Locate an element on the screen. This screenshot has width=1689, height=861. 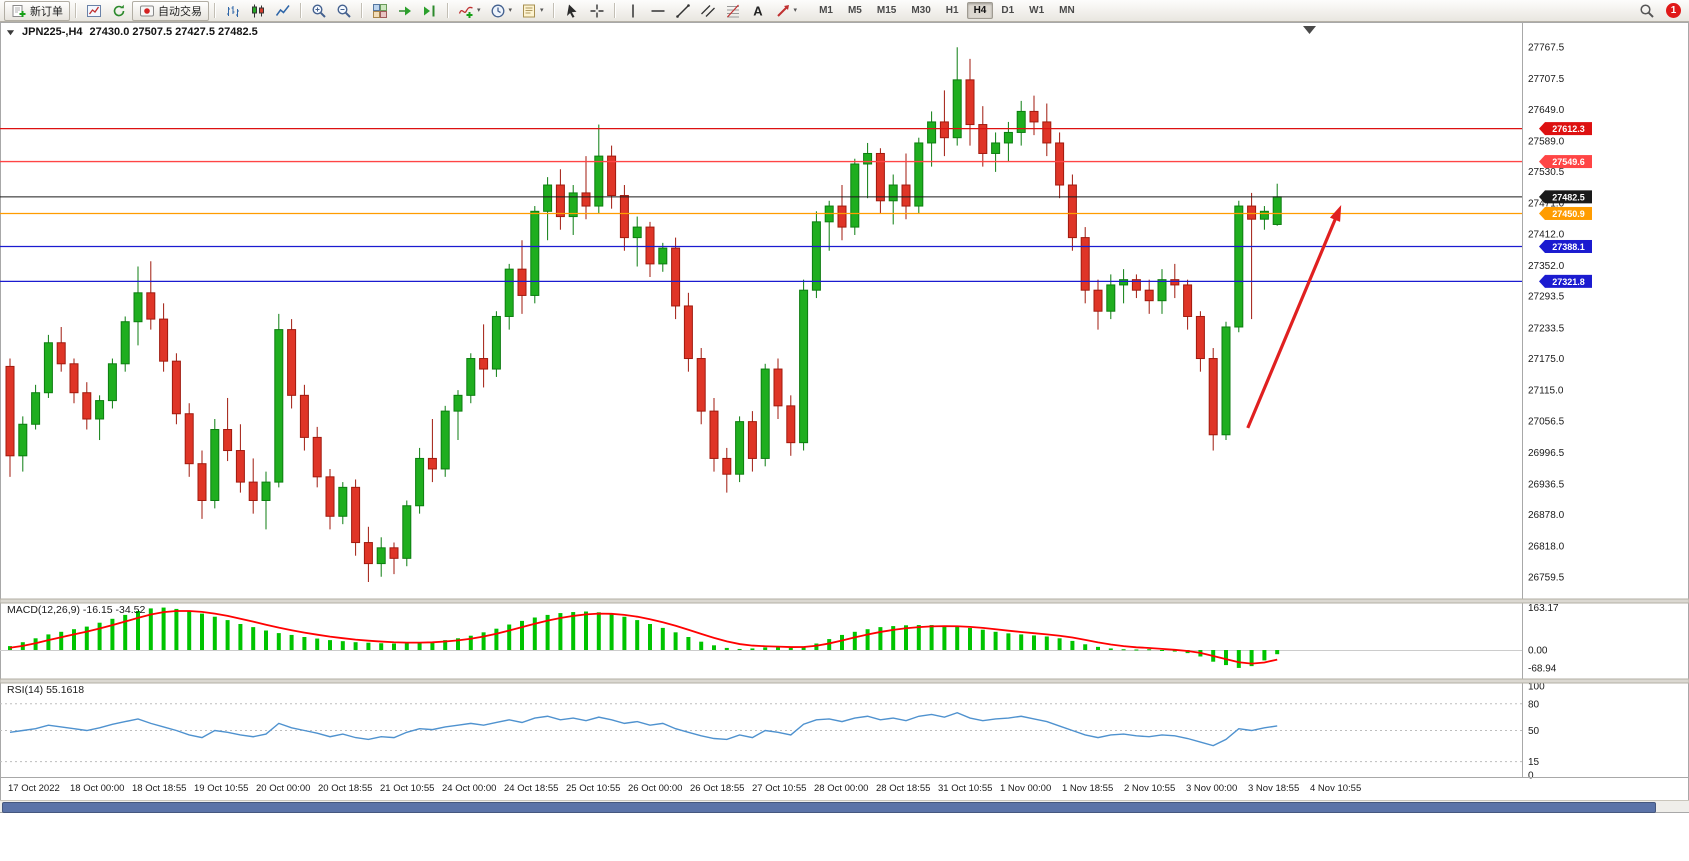
svg-text: 26 Oct 00:00 is located at coordinates (655, 788).